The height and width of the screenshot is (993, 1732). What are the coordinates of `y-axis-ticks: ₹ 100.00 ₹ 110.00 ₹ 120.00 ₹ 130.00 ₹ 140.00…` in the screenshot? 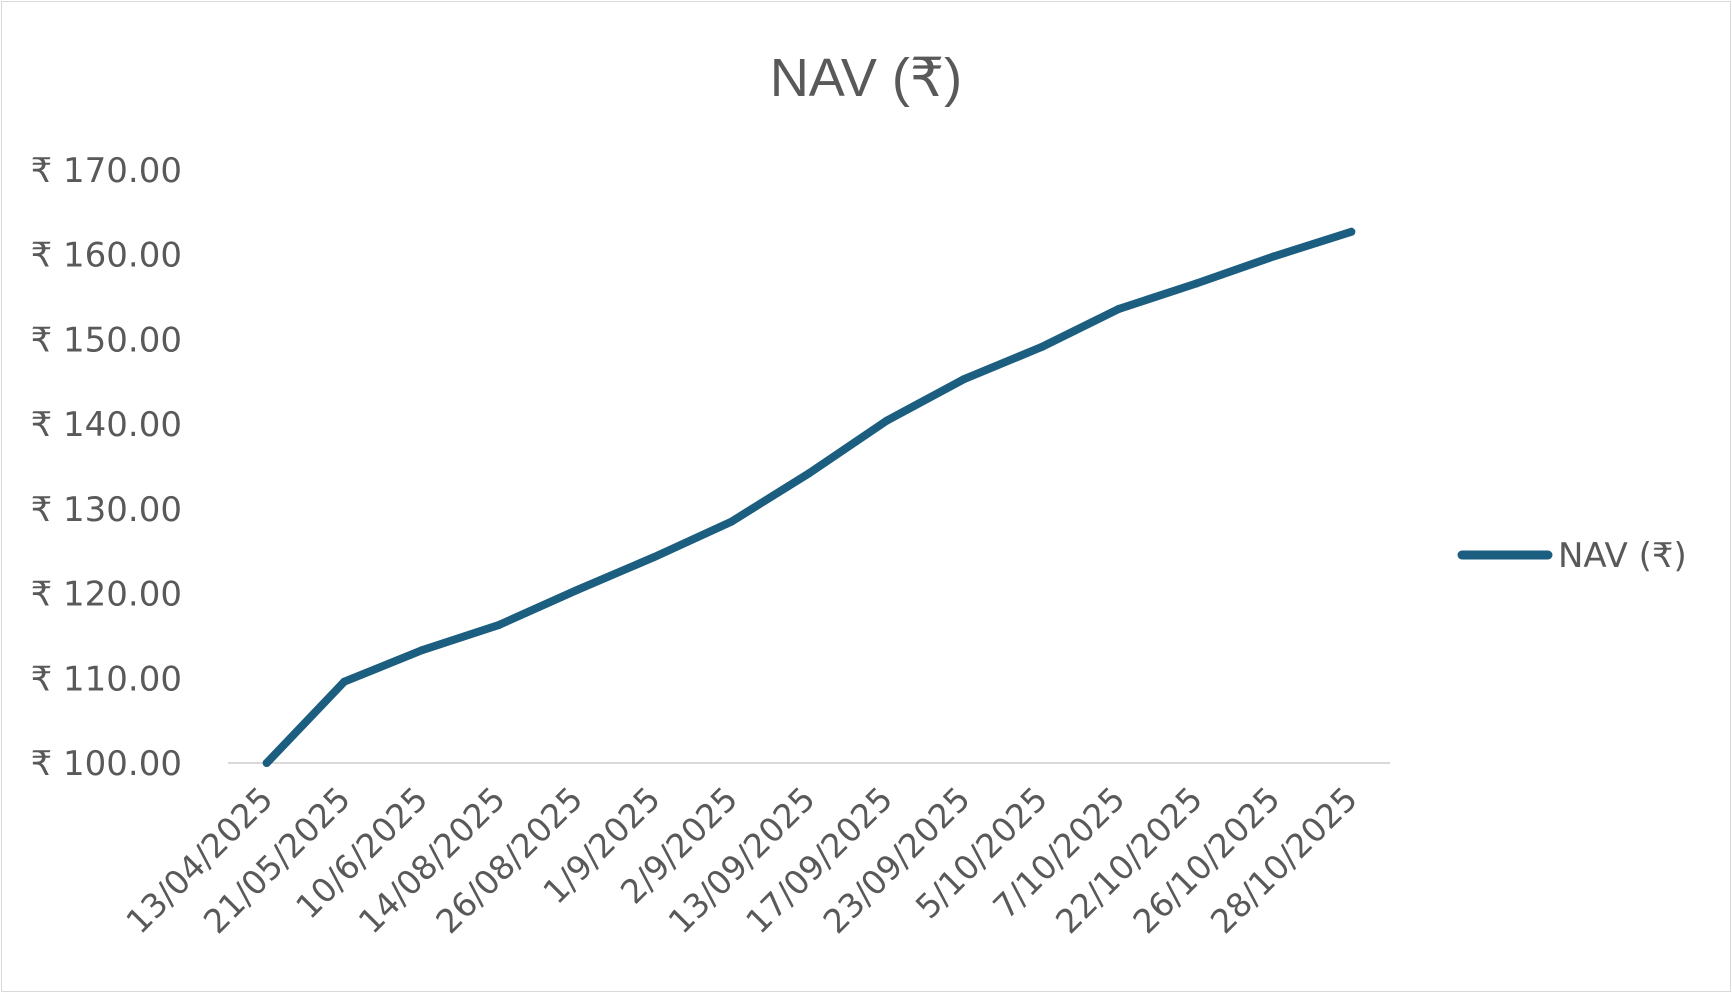 It's located at (106, 467).